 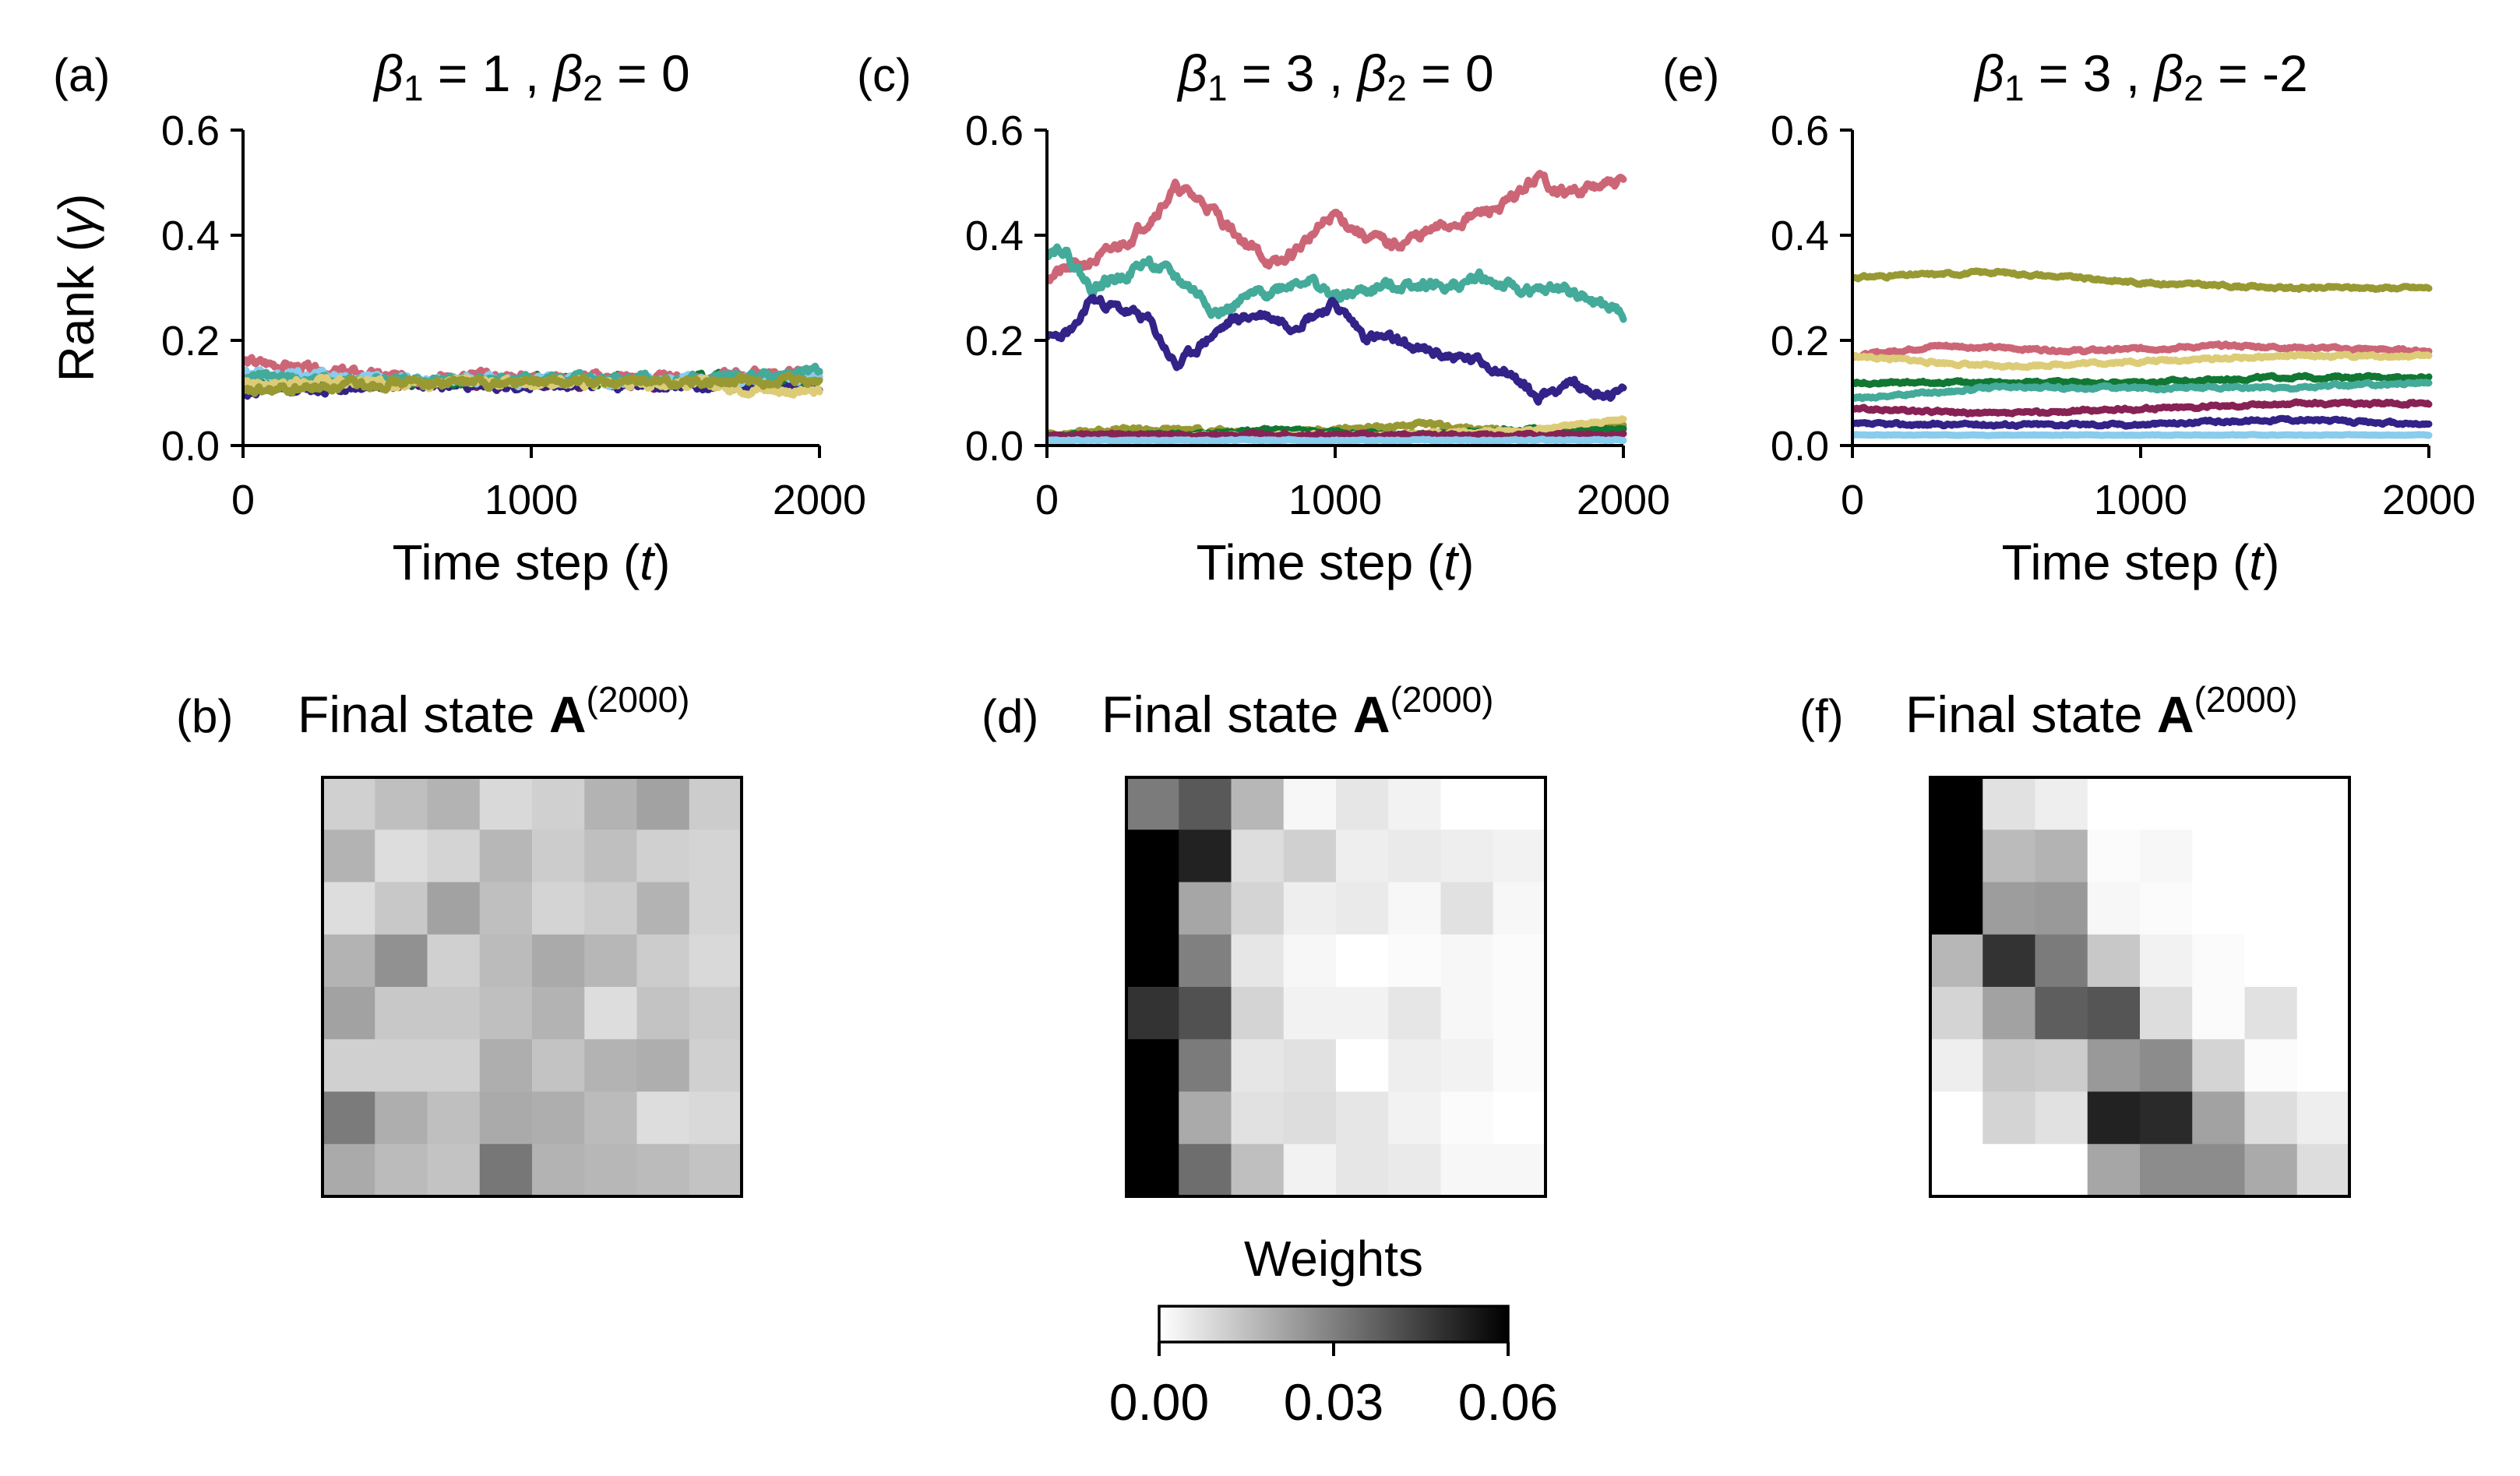 I want to click on heatmap-panel: (f), so click(x=2075, y=944).